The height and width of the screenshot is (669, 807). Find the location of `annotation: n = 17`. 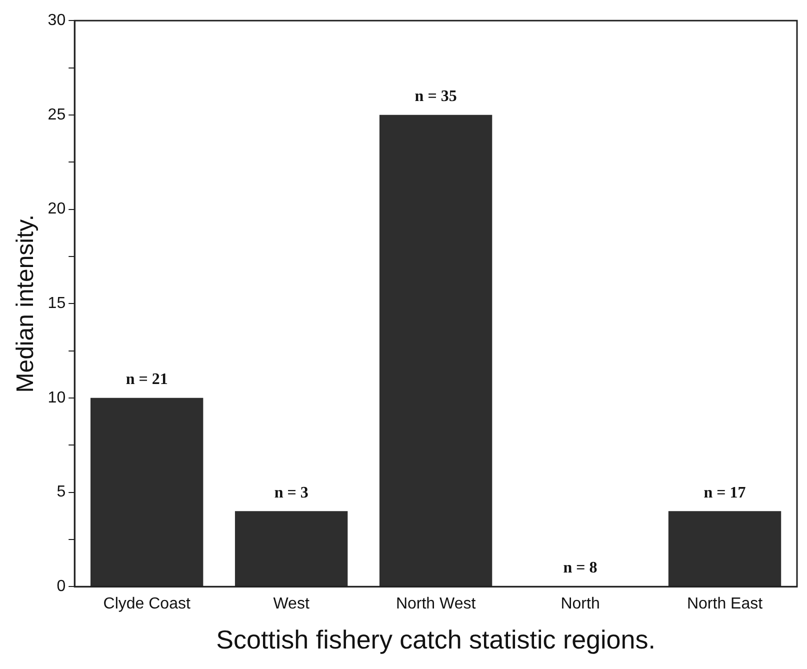

annotation: n = 17 is located at coordinates (725, 493).